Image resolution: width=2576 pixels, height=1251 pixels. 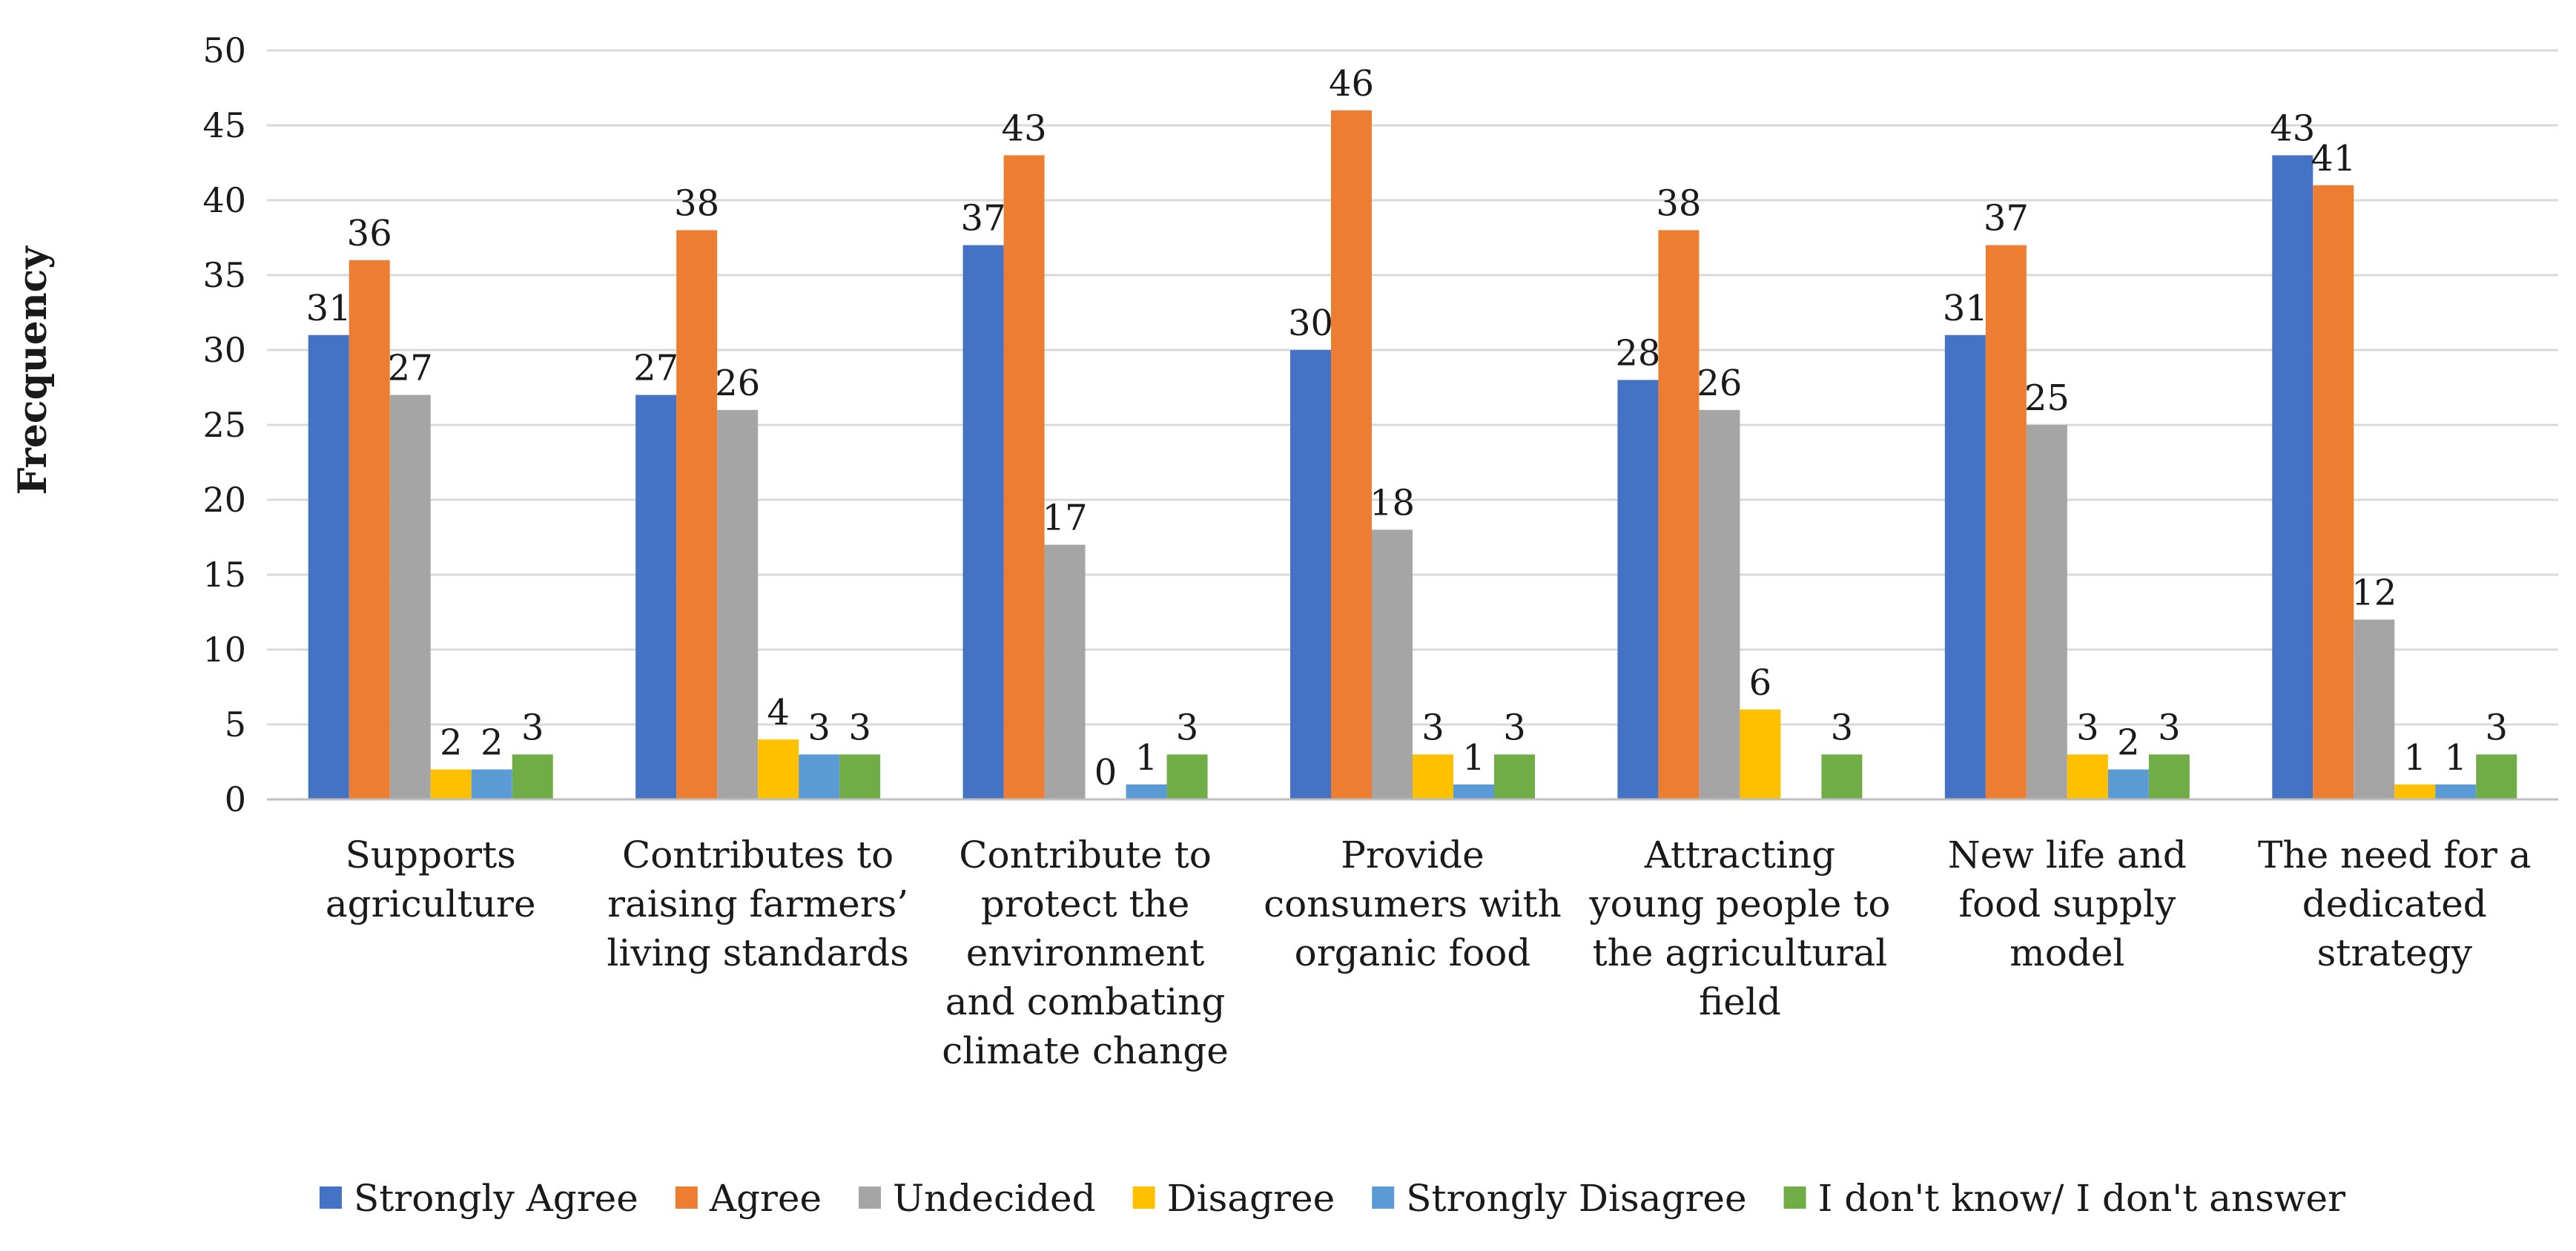 What do you see at coordinates (765, 1198) in the screenshot?
I see `legend-label: Agree` at bounding box center [765, 1198].